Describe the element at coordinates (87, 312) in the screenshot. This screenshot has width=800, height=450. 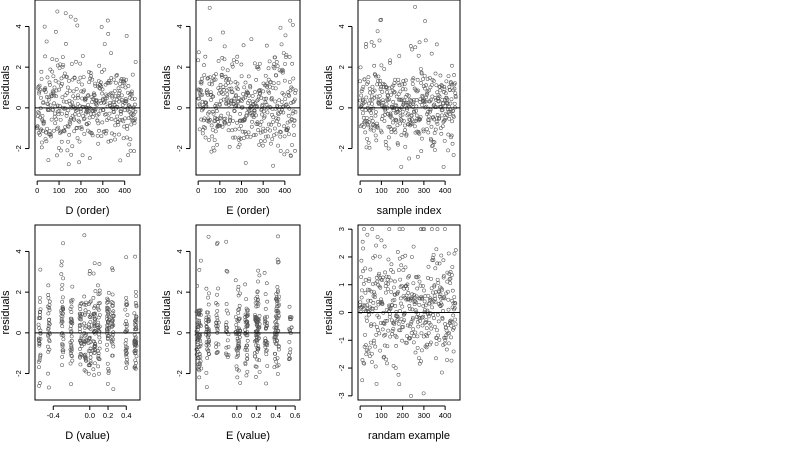
I see `plot-frame` at that location.